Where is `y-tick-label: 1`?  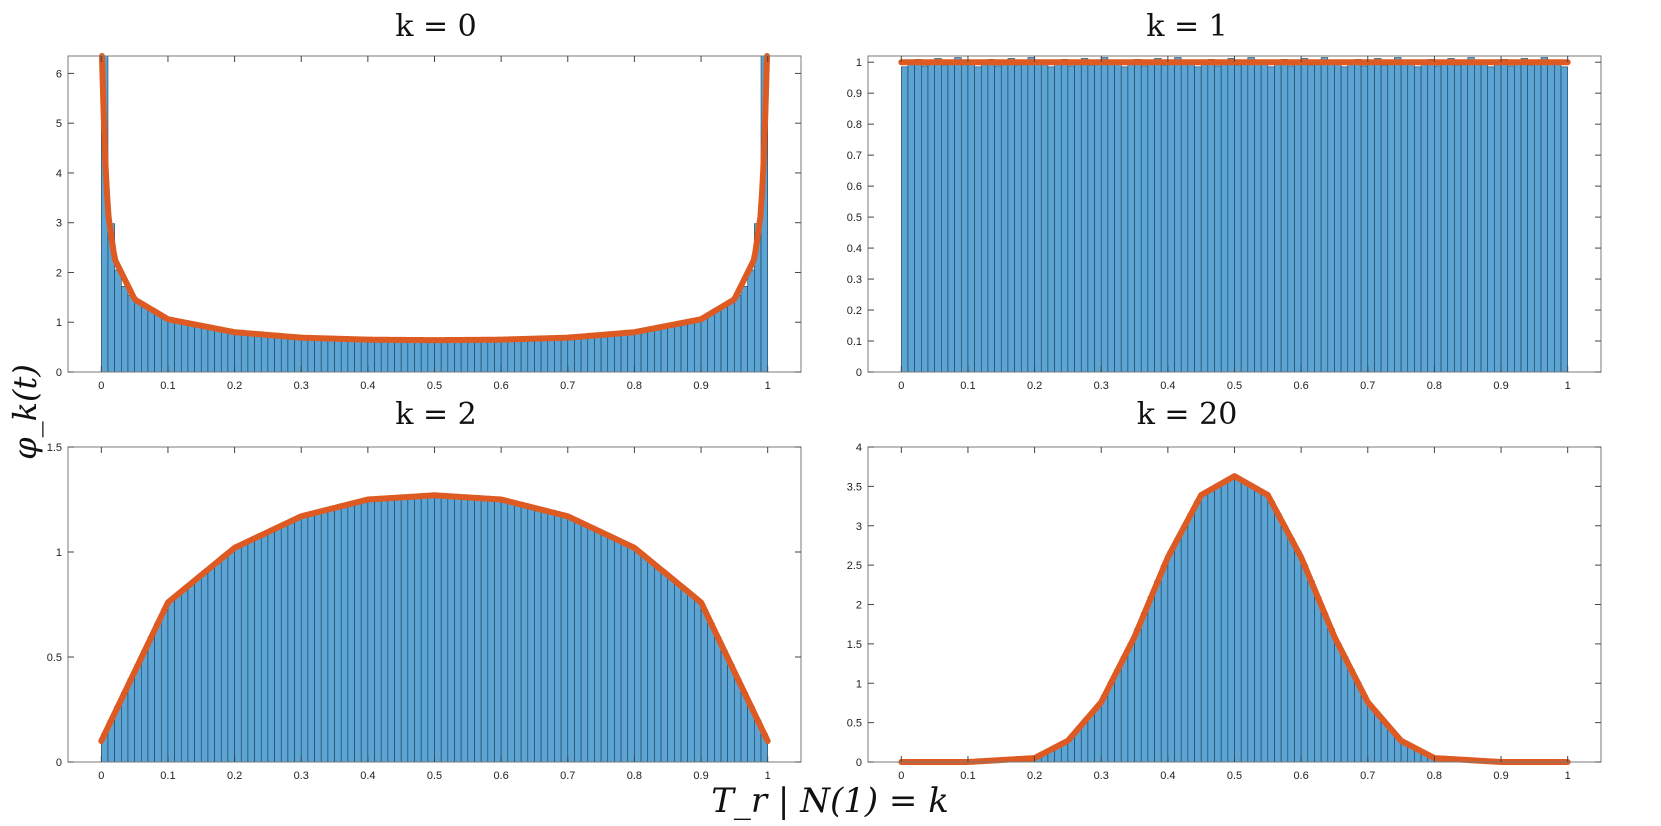
y-tick-label: 1 is located at coordinates (859, 684).